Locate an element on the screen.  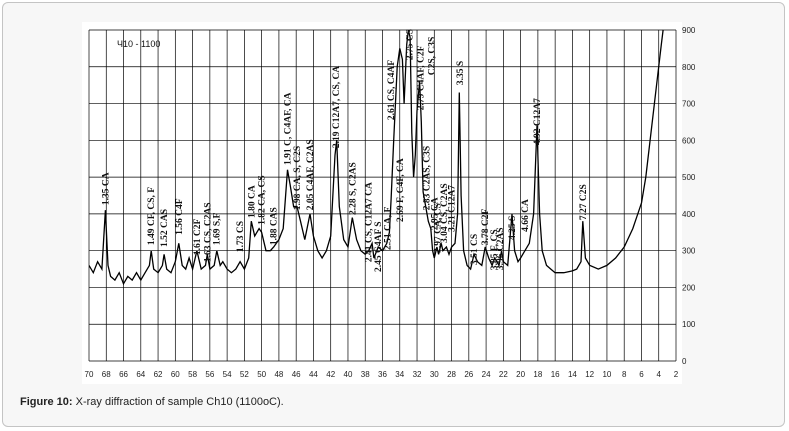
x-tick-label: 60 is located at coordinates (175, 374).